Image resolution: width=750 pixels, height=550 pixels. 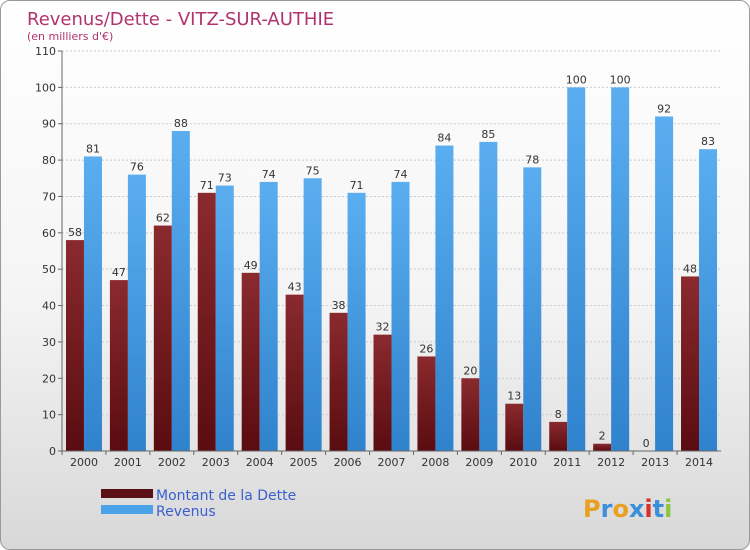 What do you see at coordinates (225, 178) in the screenshot?
I see `value-label-revenus: 73` at bounding box center [225, 178].